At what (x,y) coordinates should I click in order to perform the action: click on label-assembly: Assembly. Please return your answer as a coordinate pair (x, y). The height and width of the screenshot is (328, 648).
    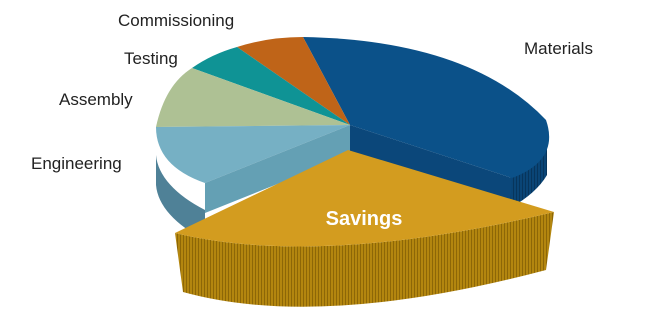
    Looking at the image, I should click on (96, 99).